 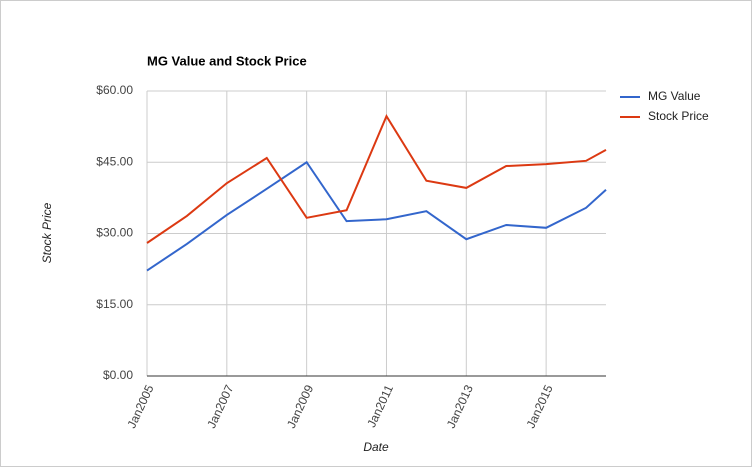 I want to click on y-tick-label: $60.00, so click(x=114, y=90).